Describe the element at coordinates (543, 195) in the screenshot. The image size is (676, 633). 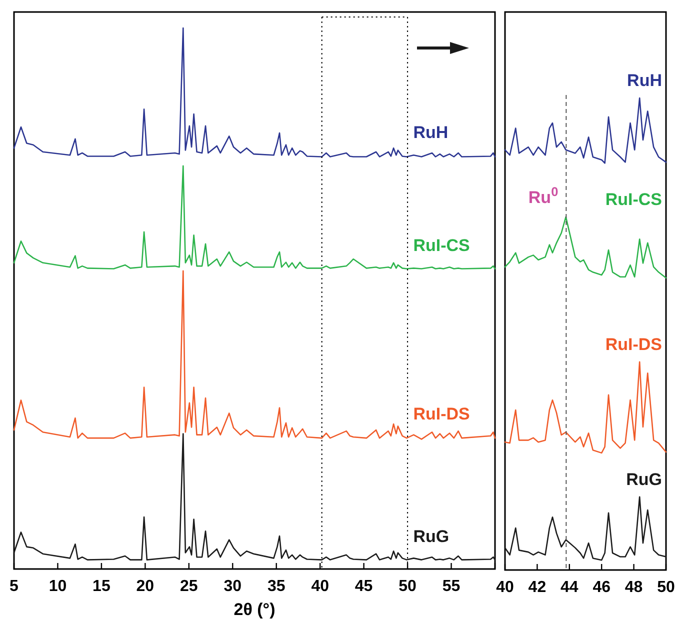
I see `ref-line-label: Ru$^{0}$` at that location.